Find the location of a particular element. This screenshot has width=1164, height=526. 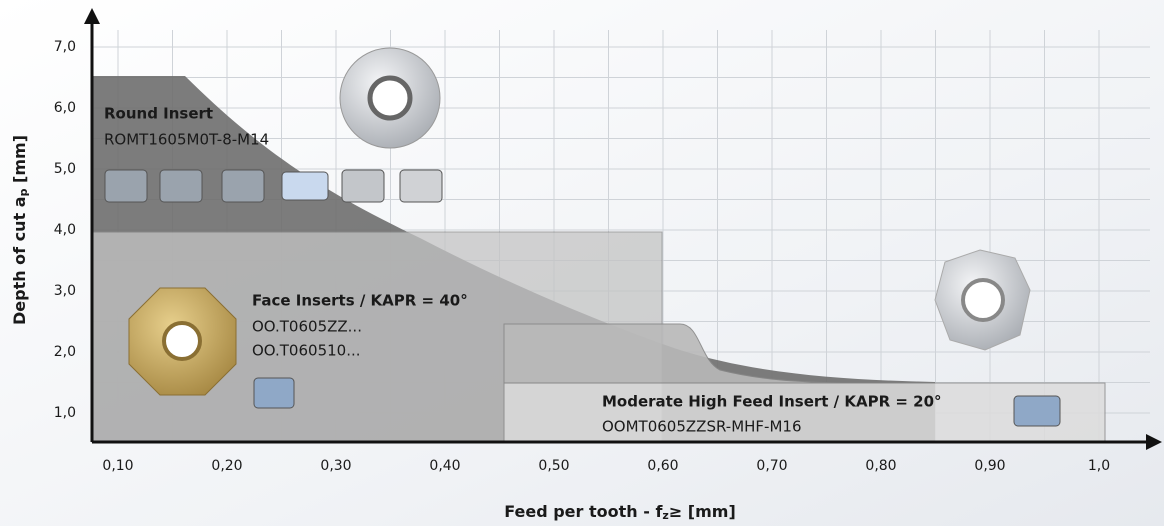

region-code: ROMT1605M0T-8-M14 is located at coordinates (186, 140).